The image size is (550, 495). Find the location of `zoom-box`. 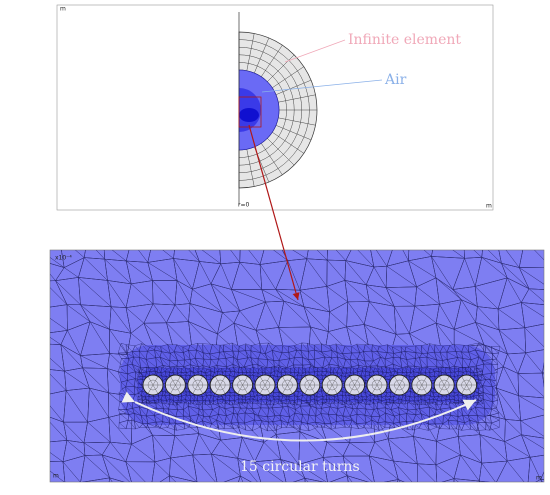

zoom-box is located at coordinates (250, 112).